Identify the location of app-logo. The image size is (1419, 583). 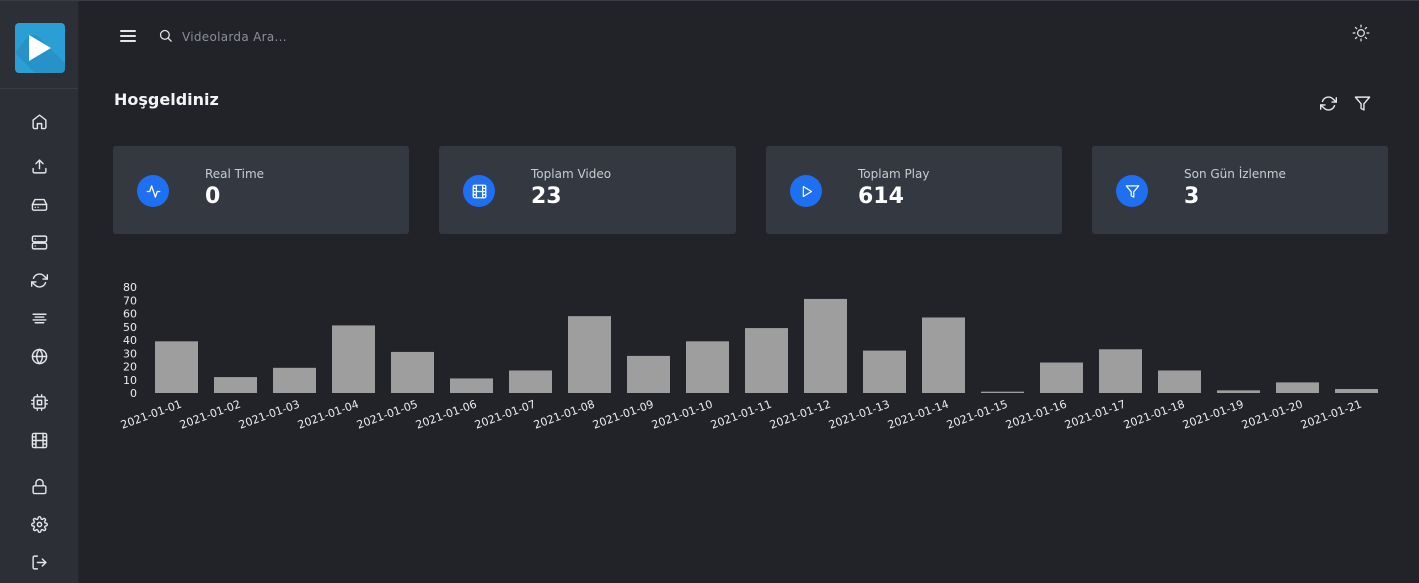
(40, 48).